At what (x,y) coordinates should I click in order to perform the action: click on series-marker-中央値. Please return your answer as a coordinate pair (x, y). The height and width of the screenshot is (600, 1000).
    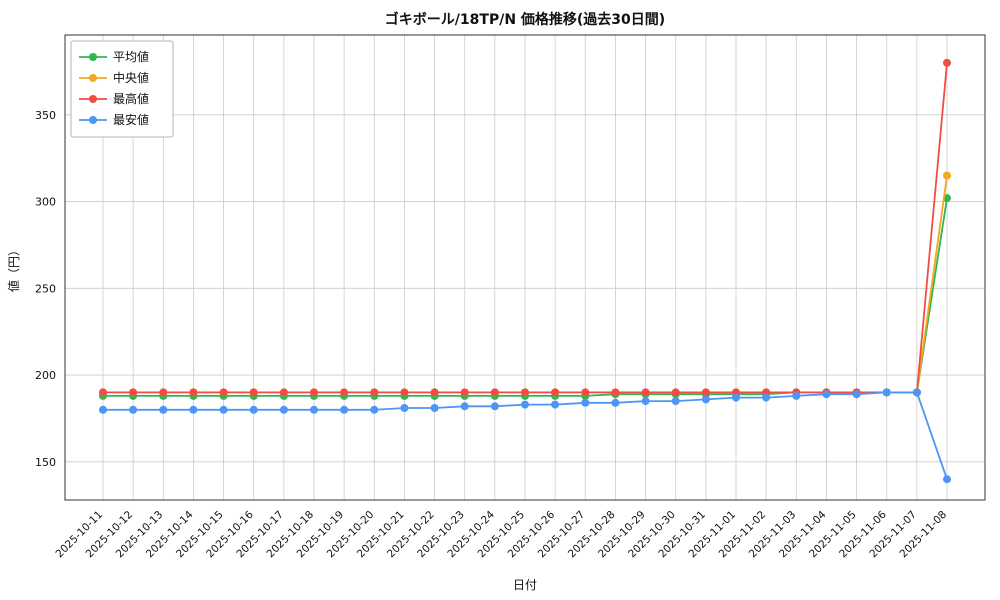
    Looking at the image, I should click on (947, 175).